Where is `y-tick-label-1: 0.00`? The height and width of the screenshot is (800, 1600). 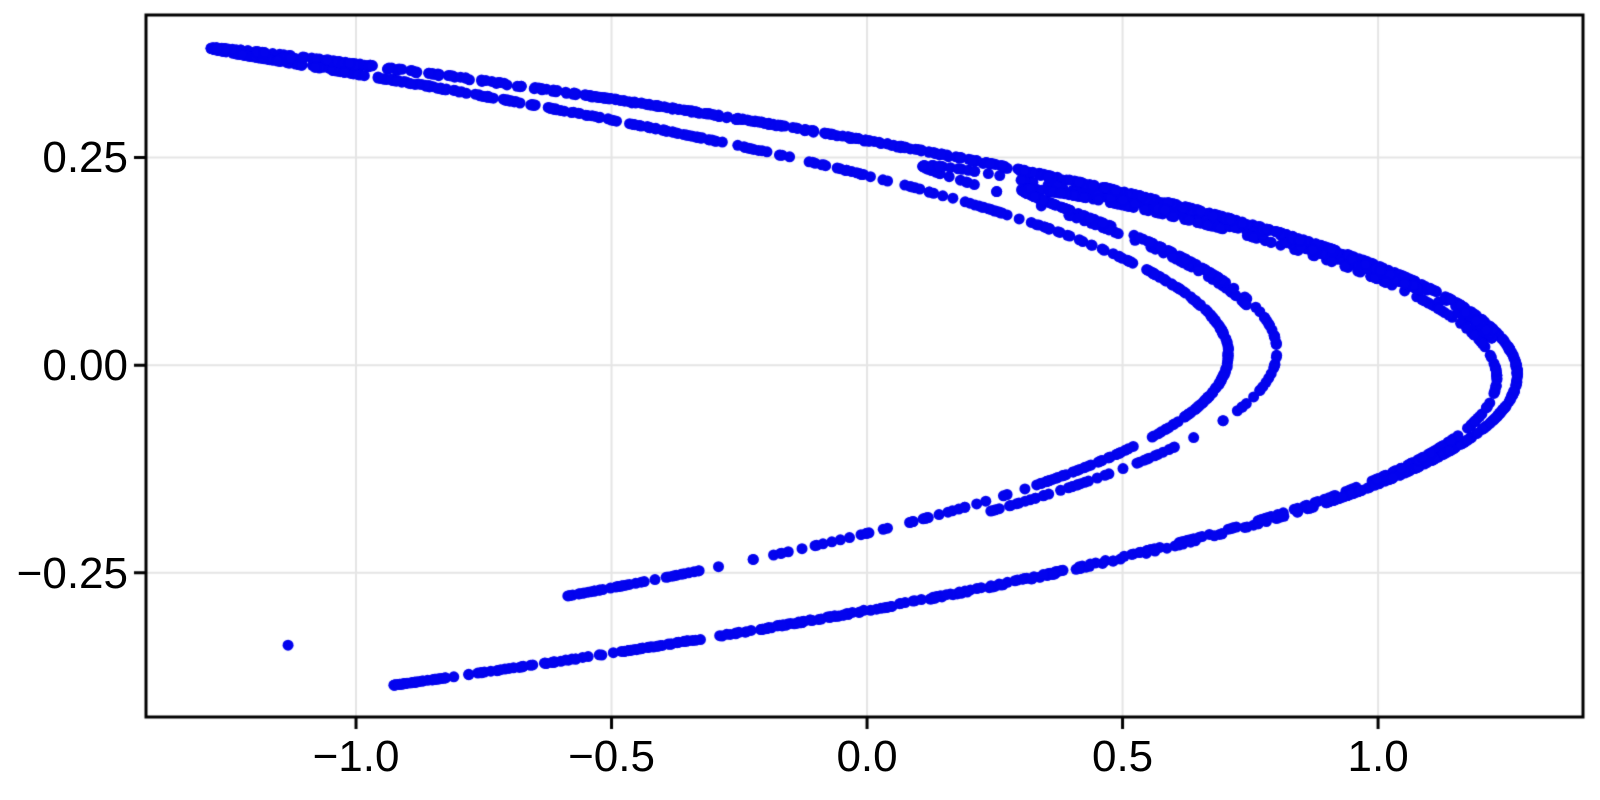
y-tick-label-1: 0.00 is located at coordinates (85, 366).